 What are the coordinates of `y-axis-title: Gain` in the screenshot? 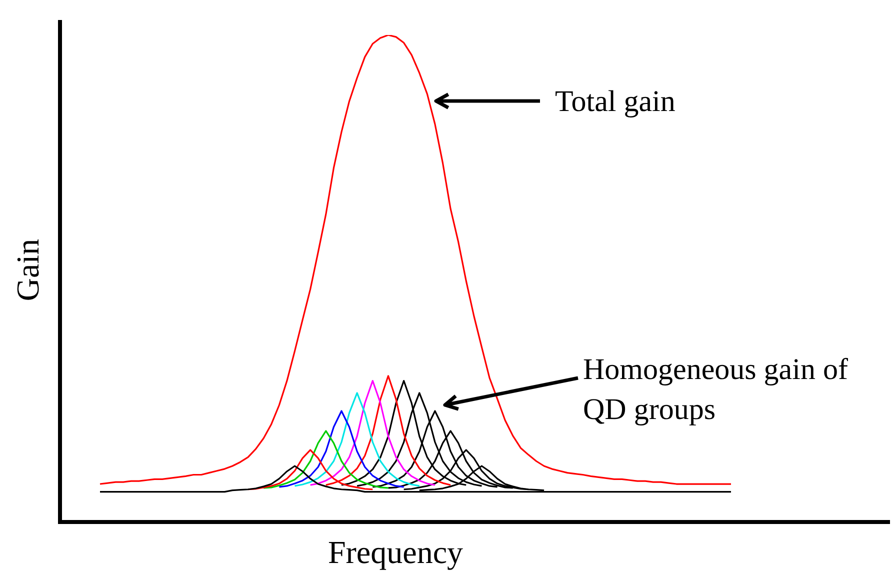 It's located at (28, 270).